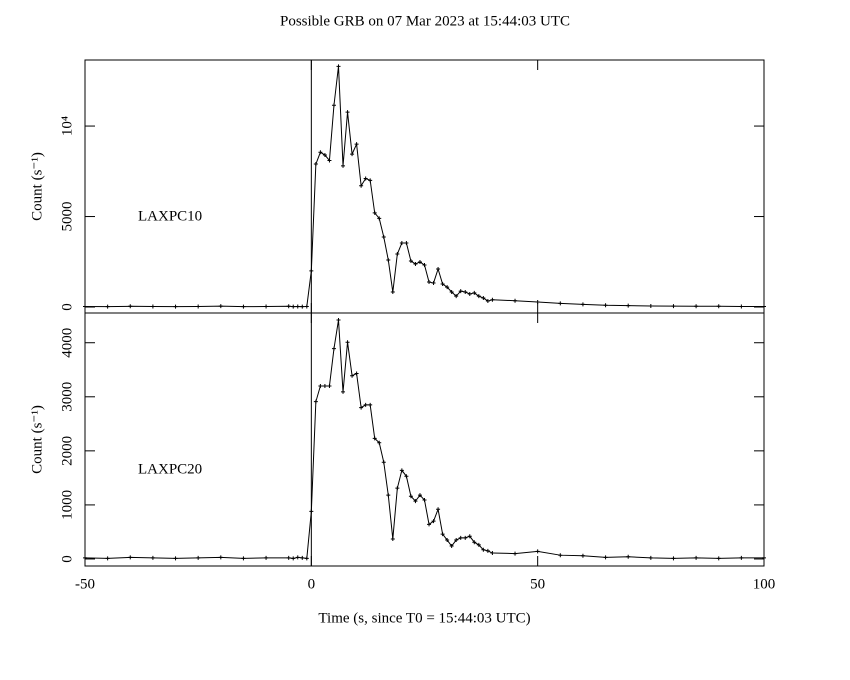 Image resolution: width=850 pixels, height=680 pixels. I want to click on x-tick-label: 0, so click(312, 584).